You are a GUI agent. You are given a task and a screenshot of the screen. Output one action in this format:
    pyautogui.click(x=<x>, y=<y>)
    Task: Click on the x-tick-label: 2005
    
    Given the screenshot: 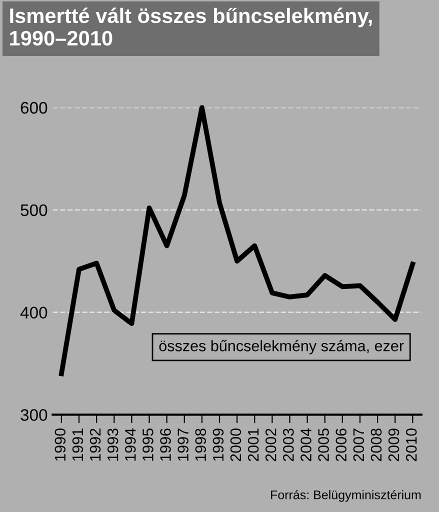 What is the action you would take?
    pyautogui.click(x=323, y=445)
    